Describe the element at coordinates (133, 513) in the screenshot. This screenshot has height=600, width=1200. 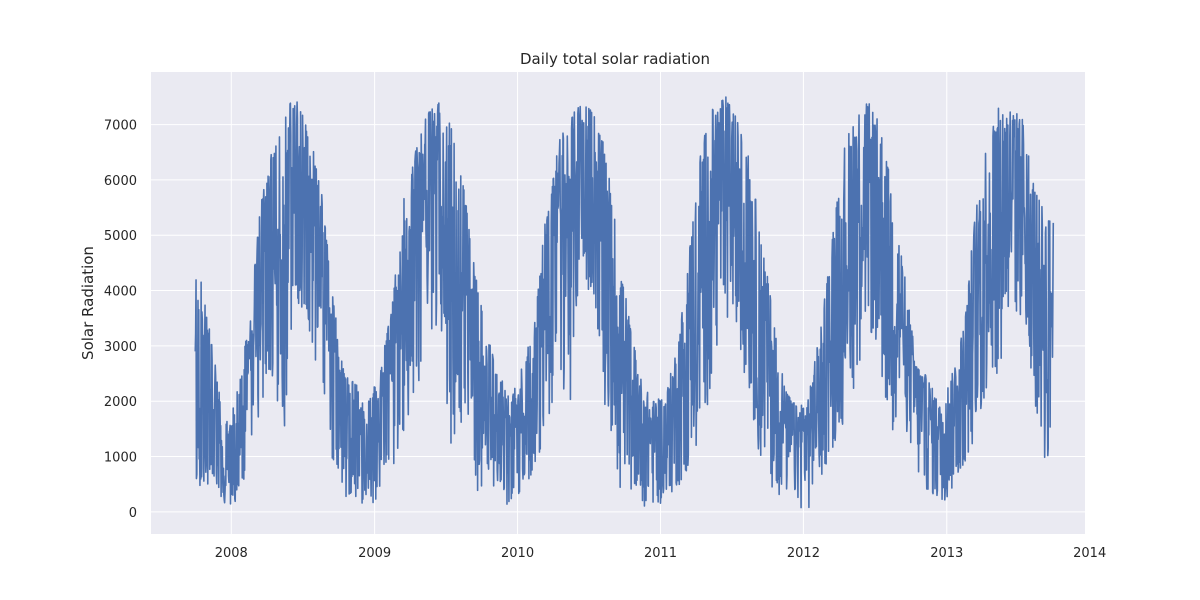
I see `y-tick-label: 0` at that location.